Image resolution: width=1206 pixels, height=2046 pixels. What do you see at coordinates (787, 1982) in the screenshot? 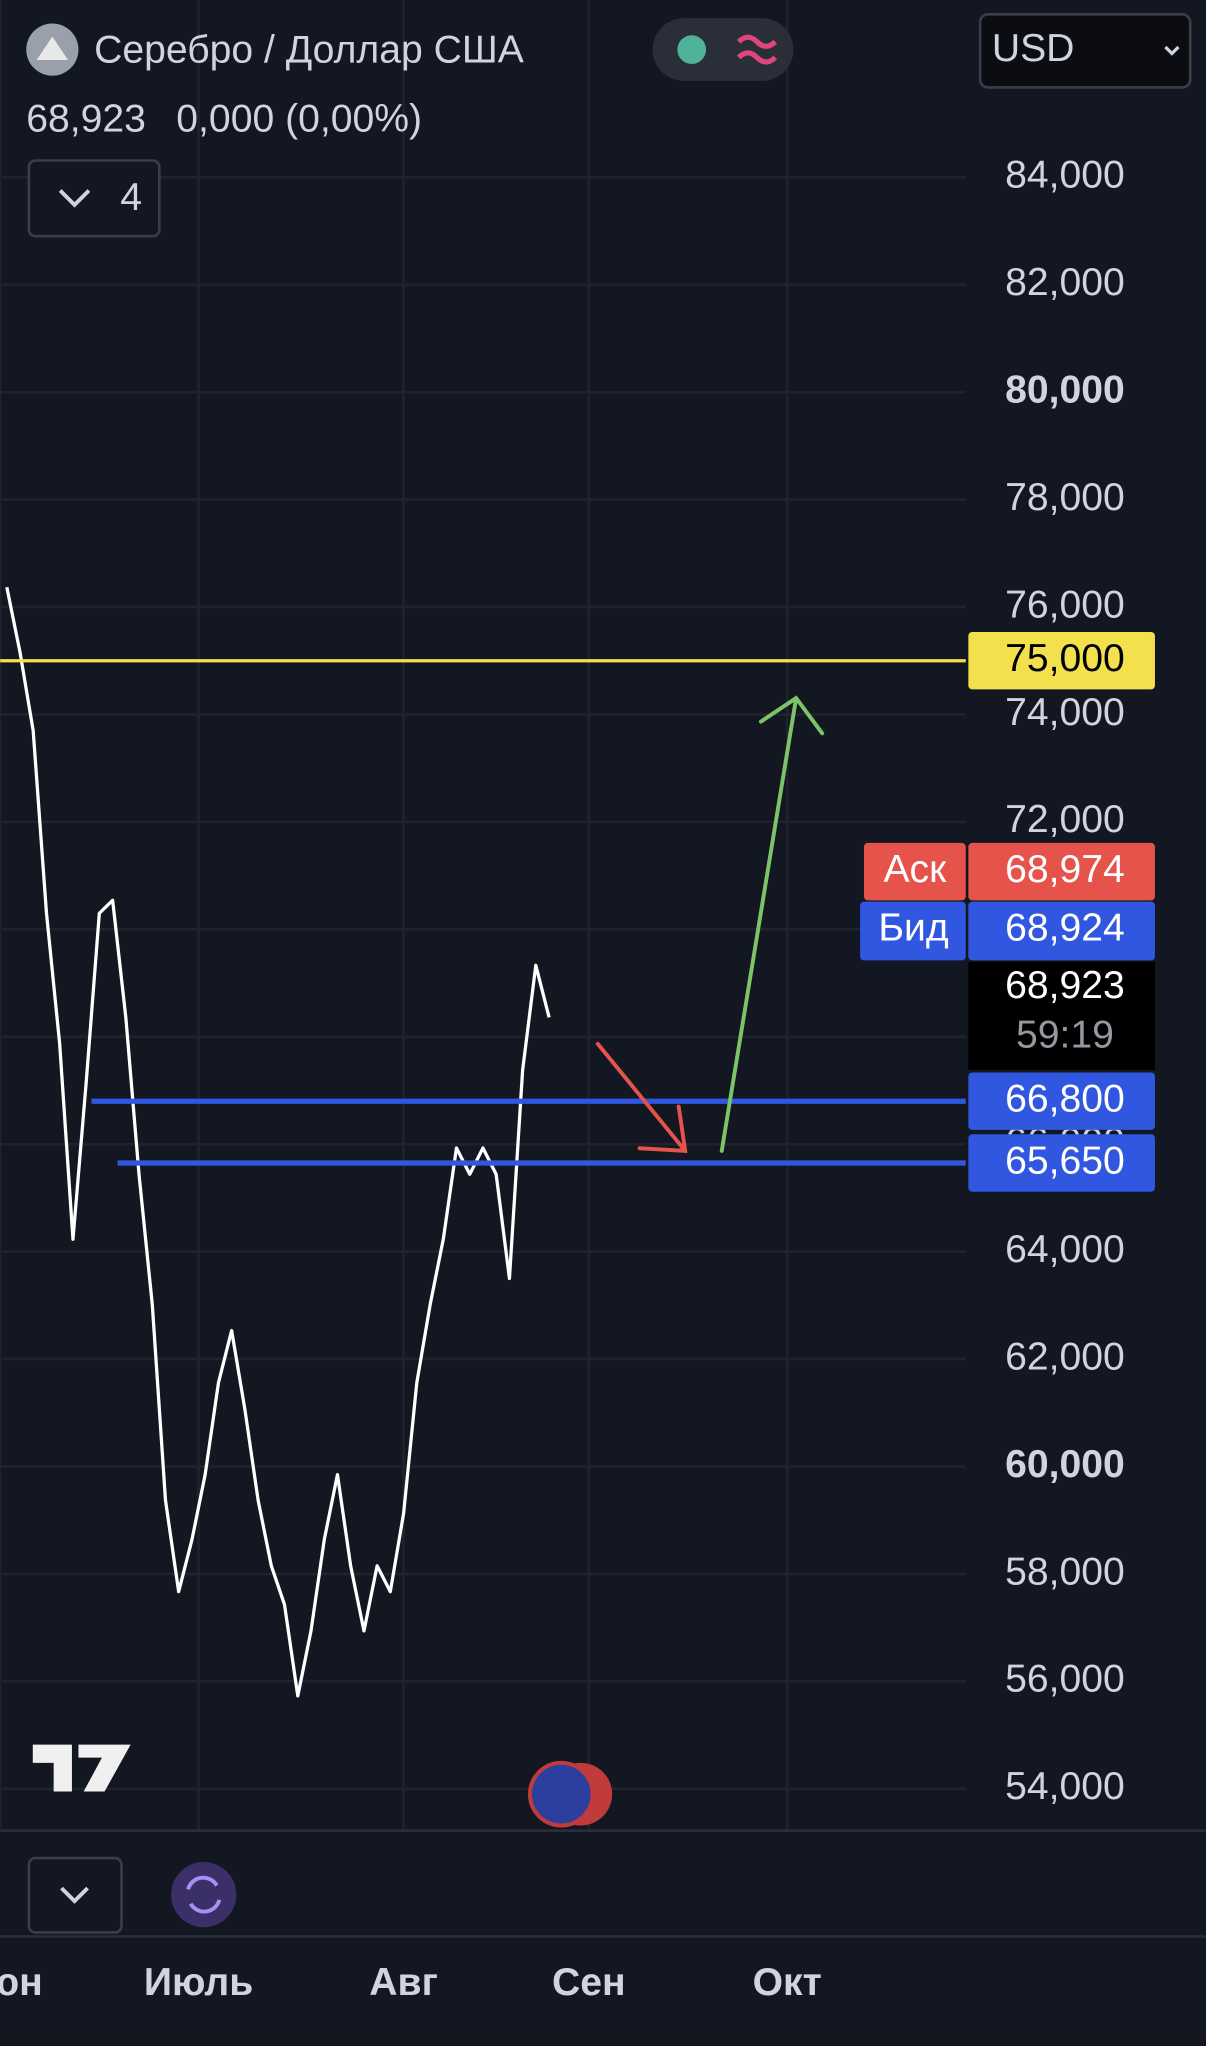
I see `x-tick-label: Окт` at bounding box center [787, 1982].